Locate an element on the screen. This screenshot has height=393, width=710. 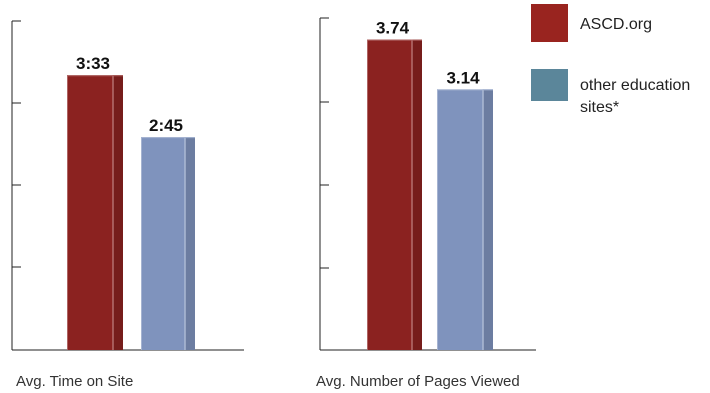
bar-value-label: 2:45 is located at coordinates (166, 125).